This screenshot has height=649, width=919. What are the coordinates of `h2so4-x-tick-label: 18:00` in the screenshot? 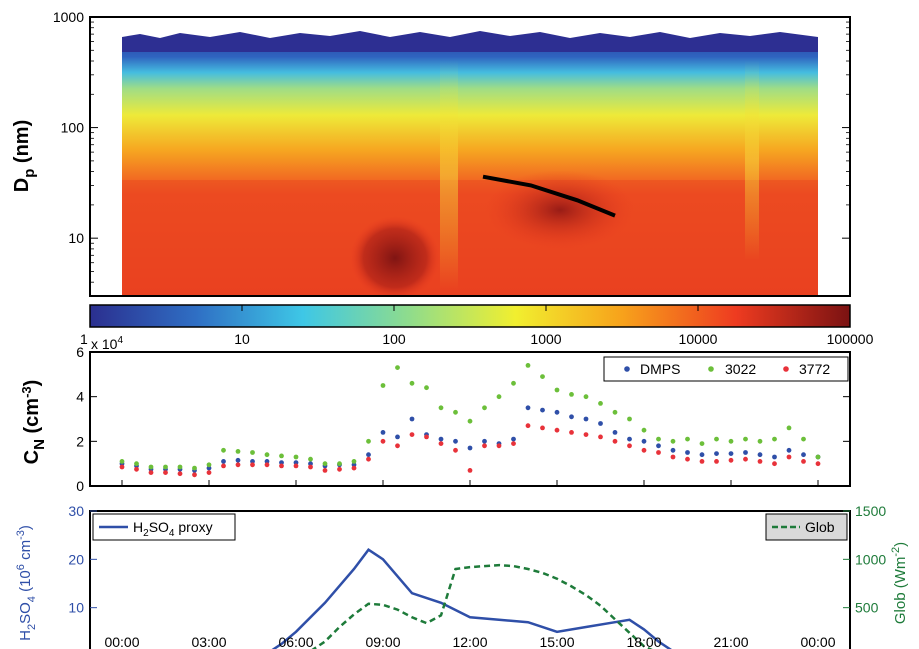 It's located at (643, 641).